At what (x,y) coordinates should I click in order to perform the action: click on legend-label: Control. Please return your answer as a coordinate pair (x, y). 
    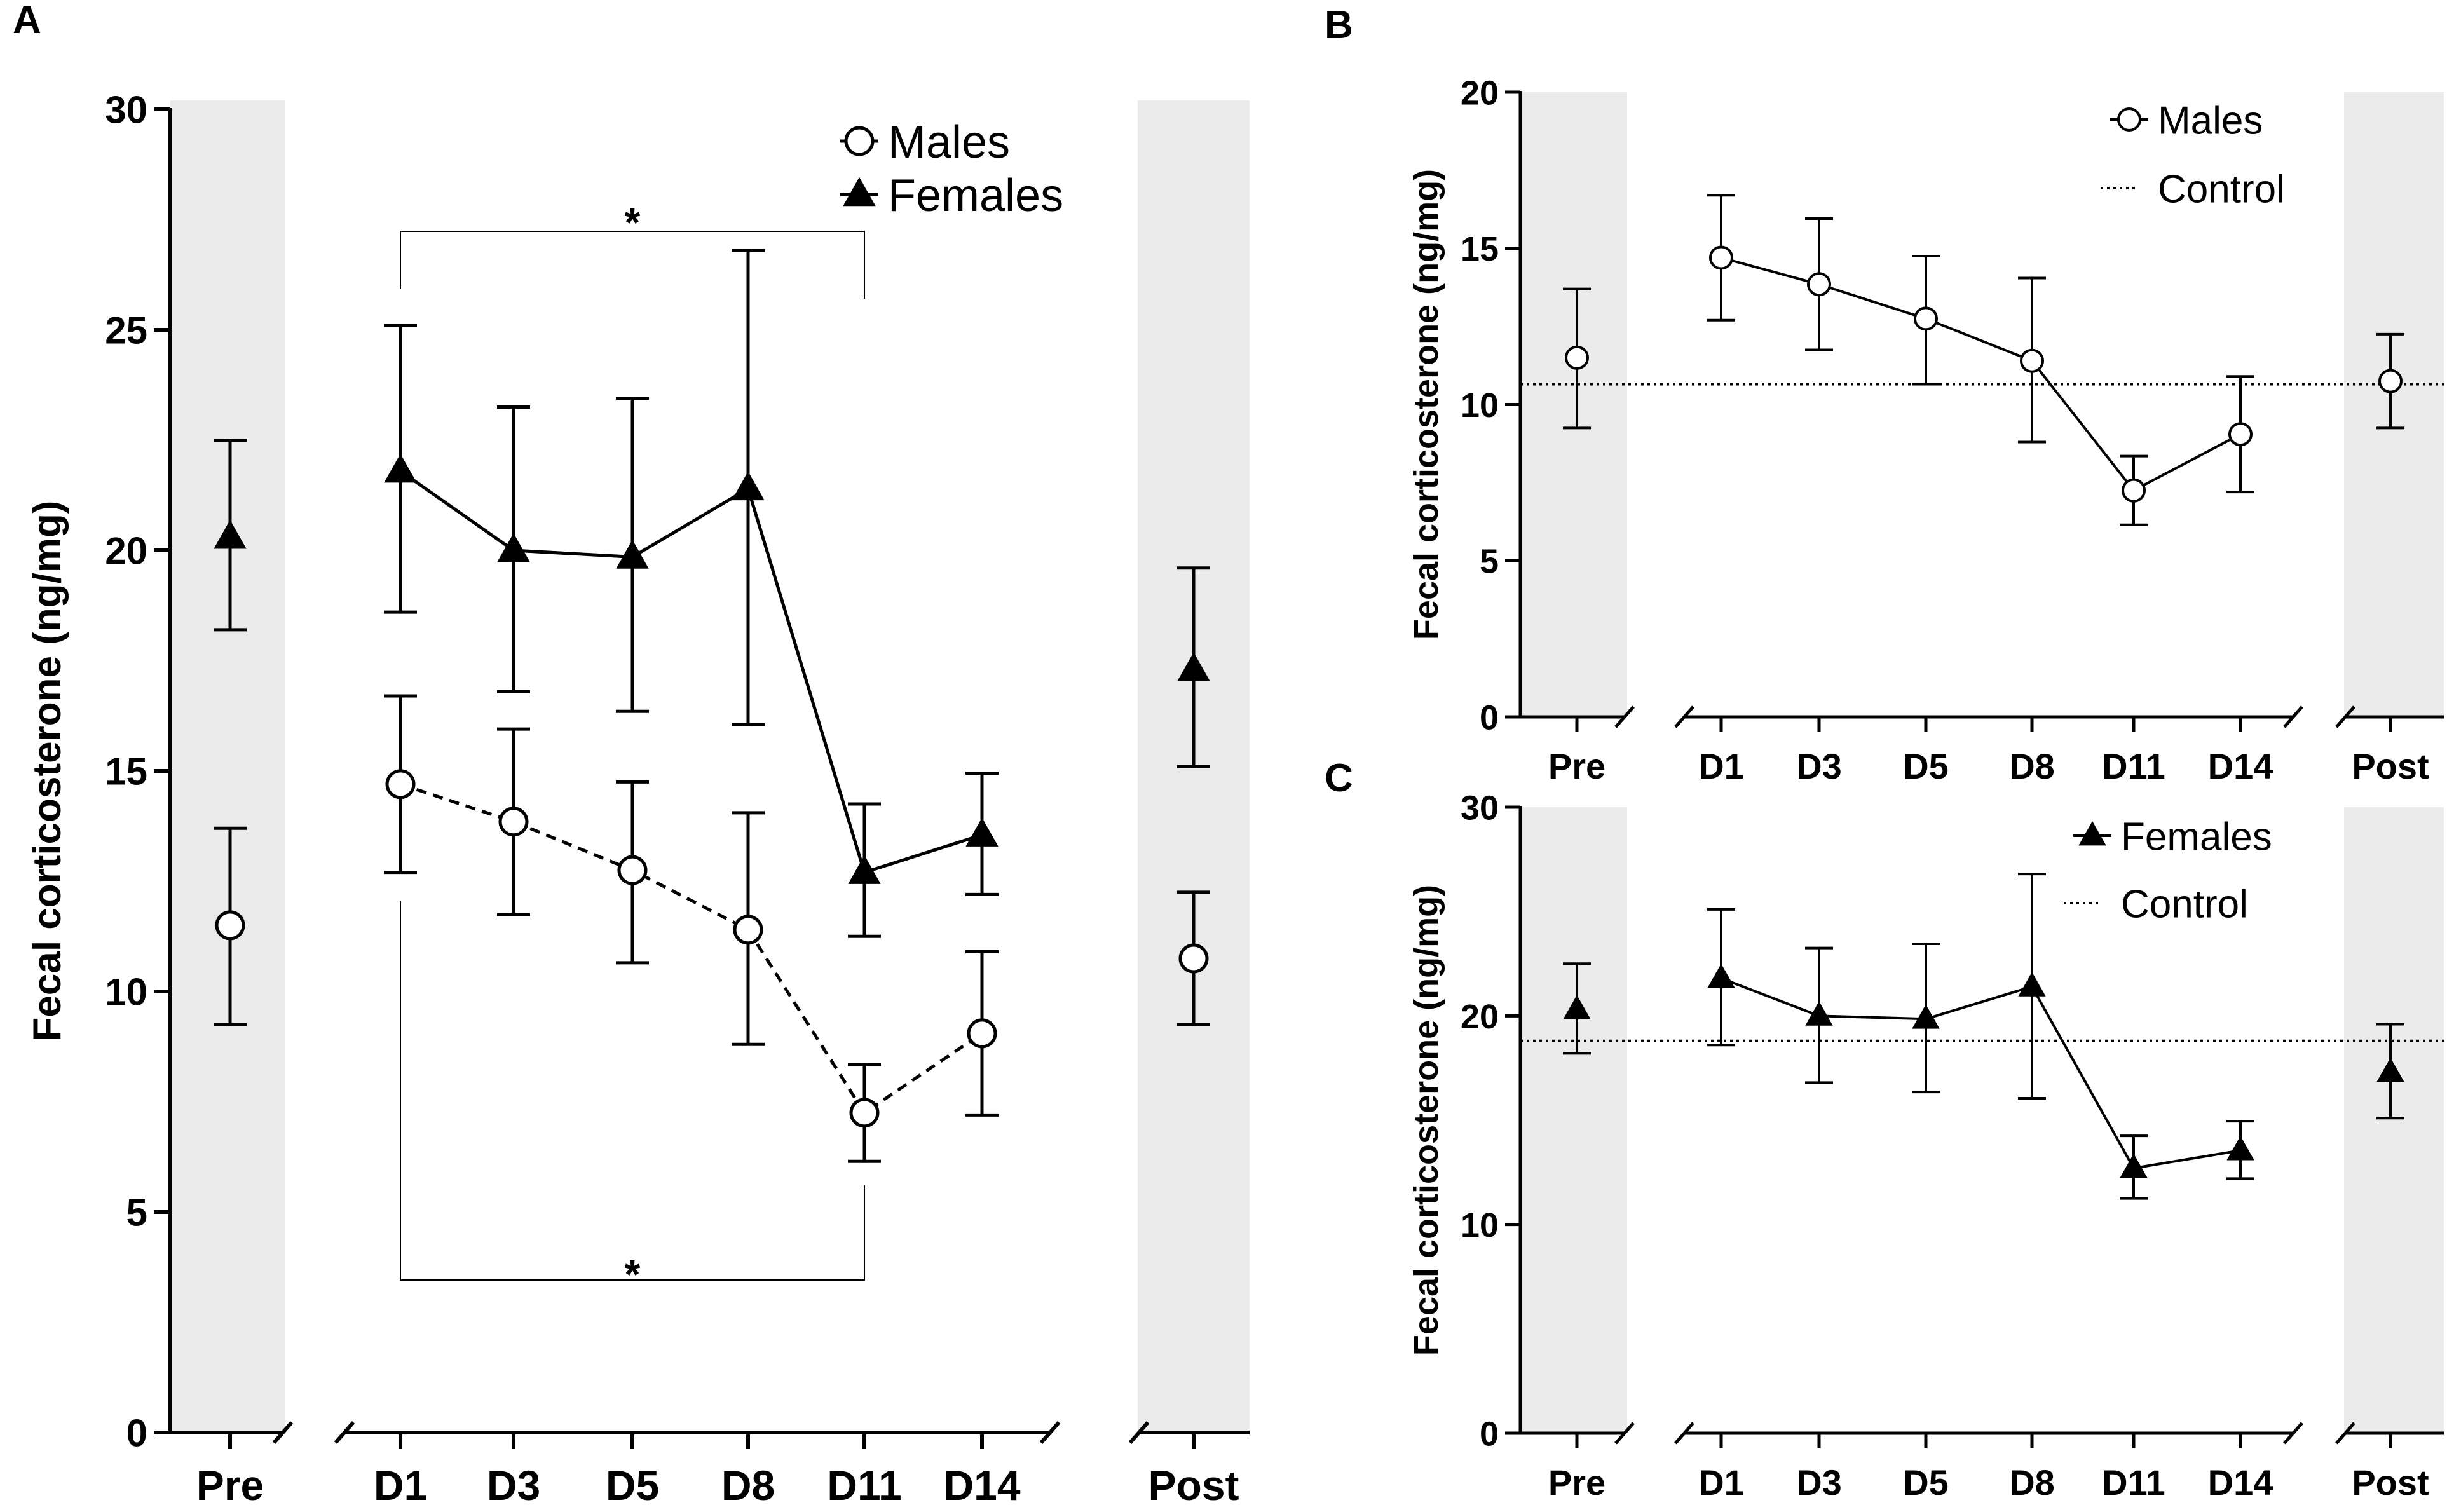
    Looking at the image, I should click on (2184, 904).